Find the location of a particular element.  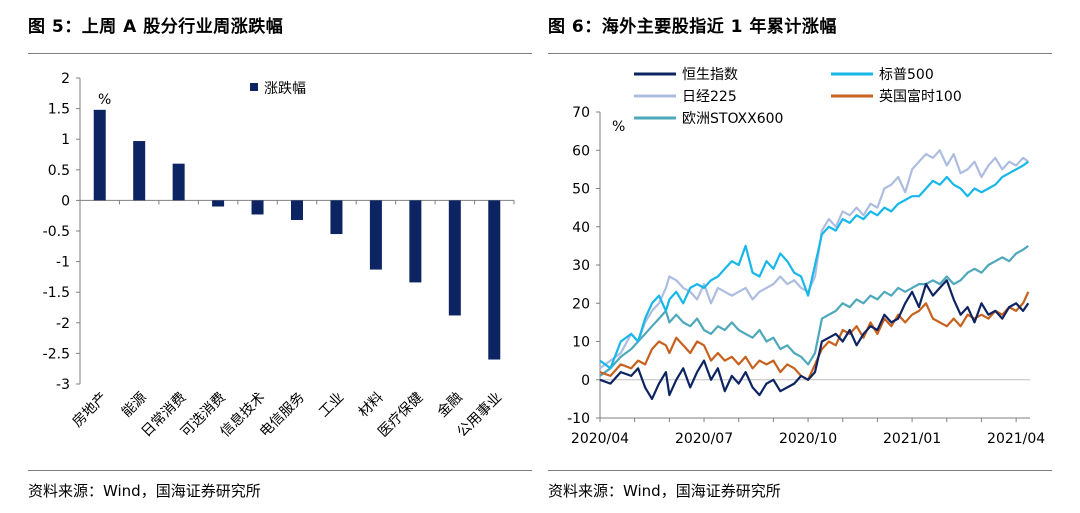

y-tick-label: -3 is located at coordinates (63, 385).